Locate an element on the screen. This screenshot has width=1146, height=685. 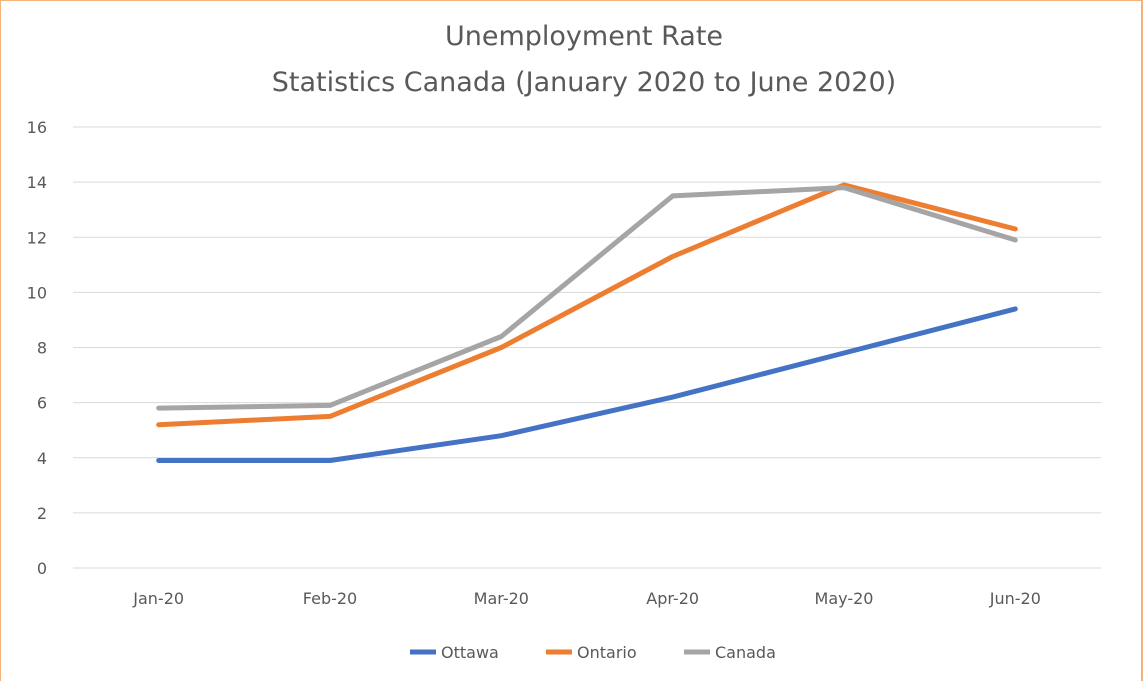
x-tick-label: Mar-20 is located at coordinates (501, 598).